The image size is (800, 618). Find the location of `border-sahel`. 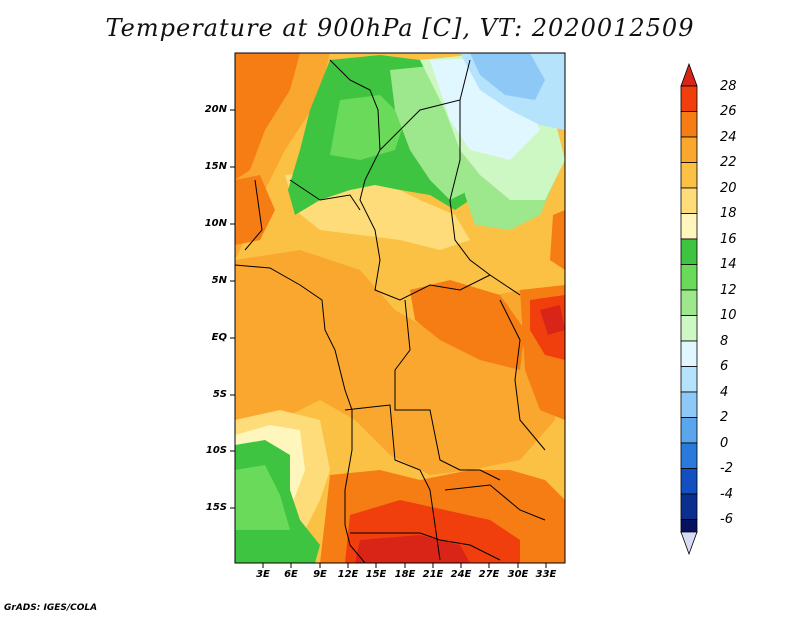

border-sahel is located at coordinates (325, 195).